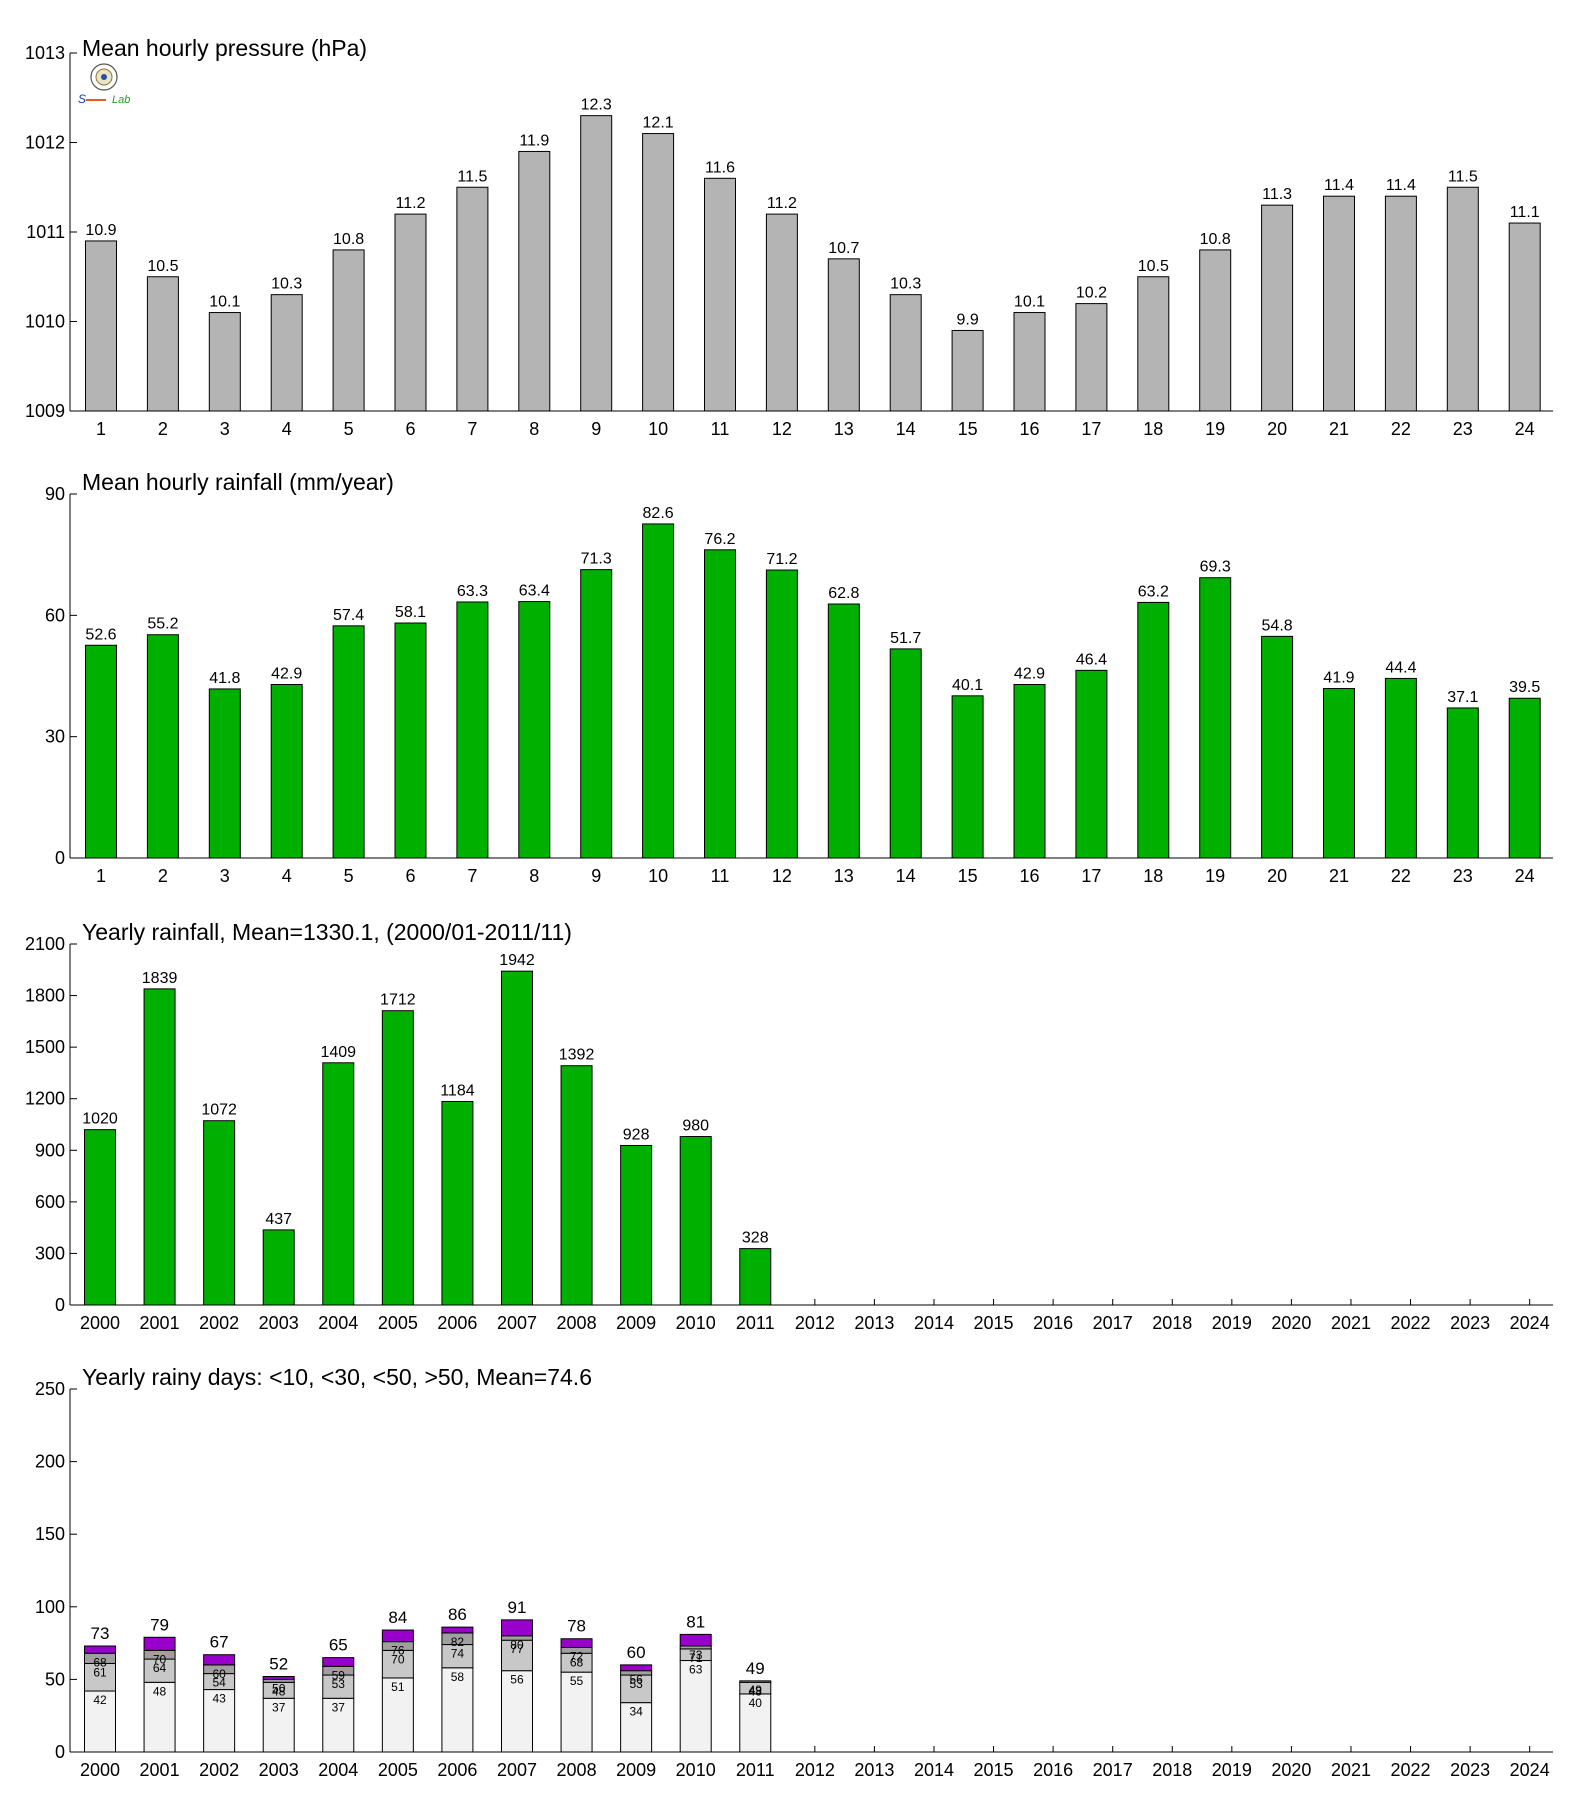 This screenshot has height=1800, width=1580. What do you see at coordinates (1400, 667) in the screenshot?
I see `bar-data-label: 44.4` at bounding box center [1400, 667].